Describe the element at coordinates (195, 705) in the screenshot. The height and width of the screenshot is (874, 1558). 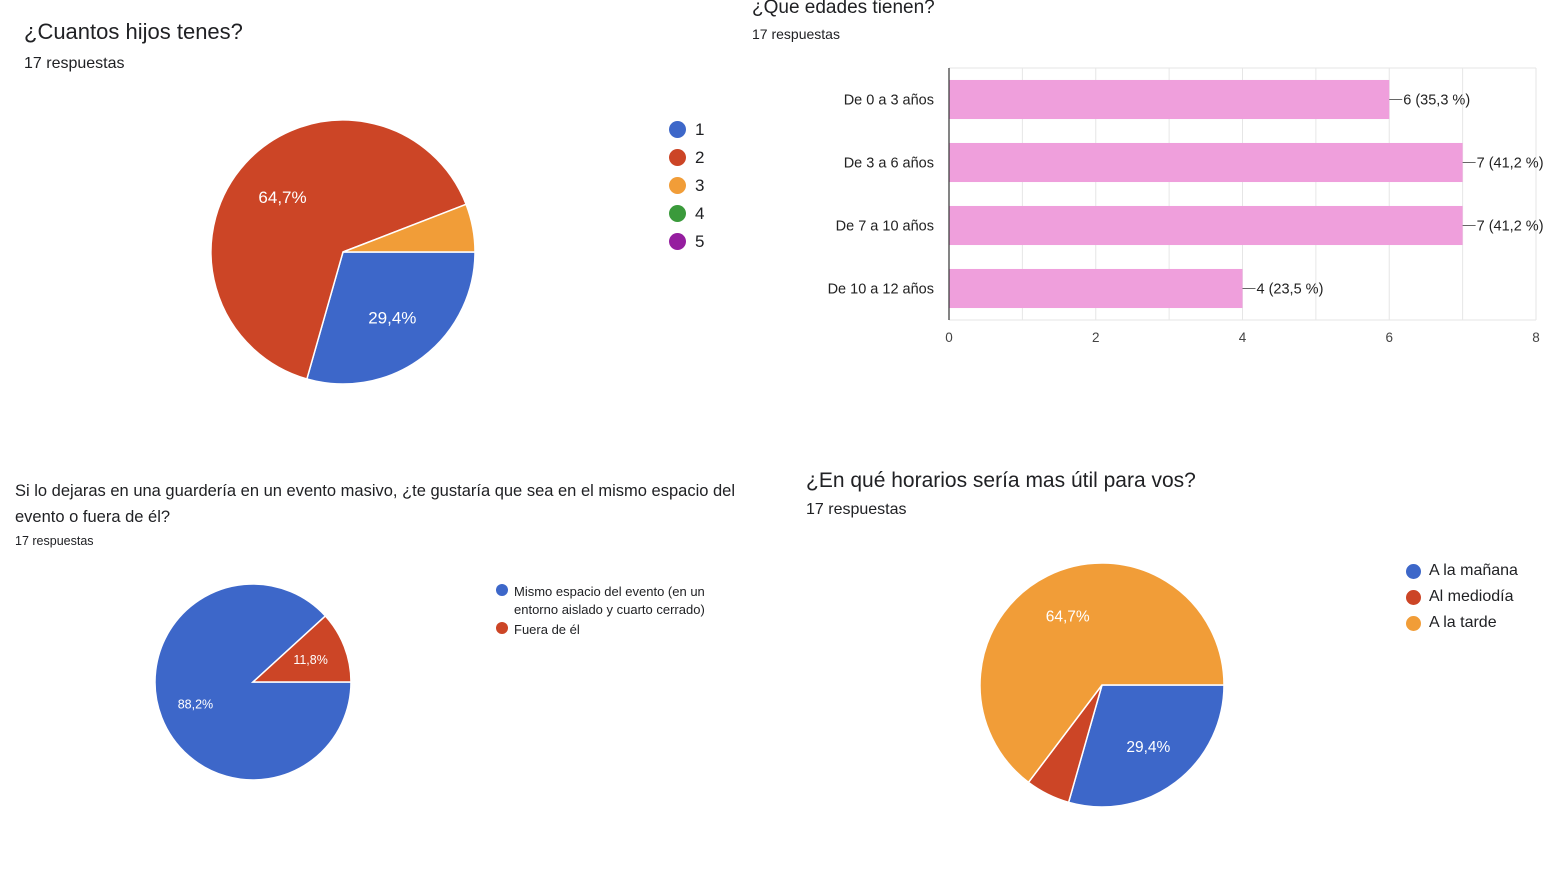
I see `slice-label: 88,2%` at that location.